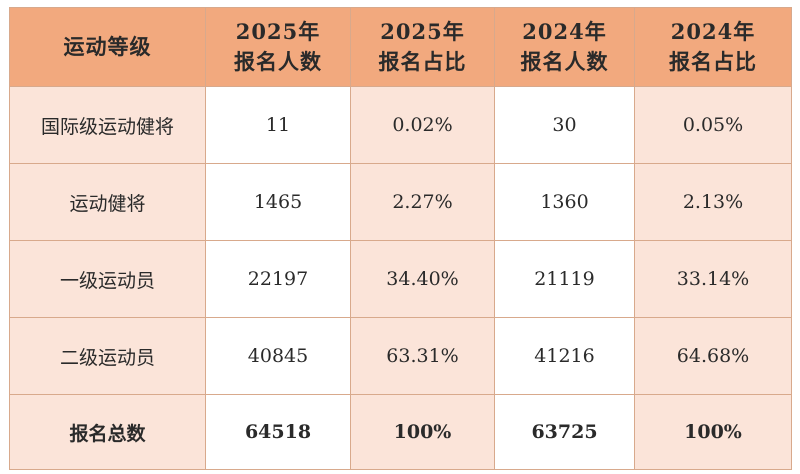  I want to click on cell-share-2025: 0.02%, so click(422, 125).